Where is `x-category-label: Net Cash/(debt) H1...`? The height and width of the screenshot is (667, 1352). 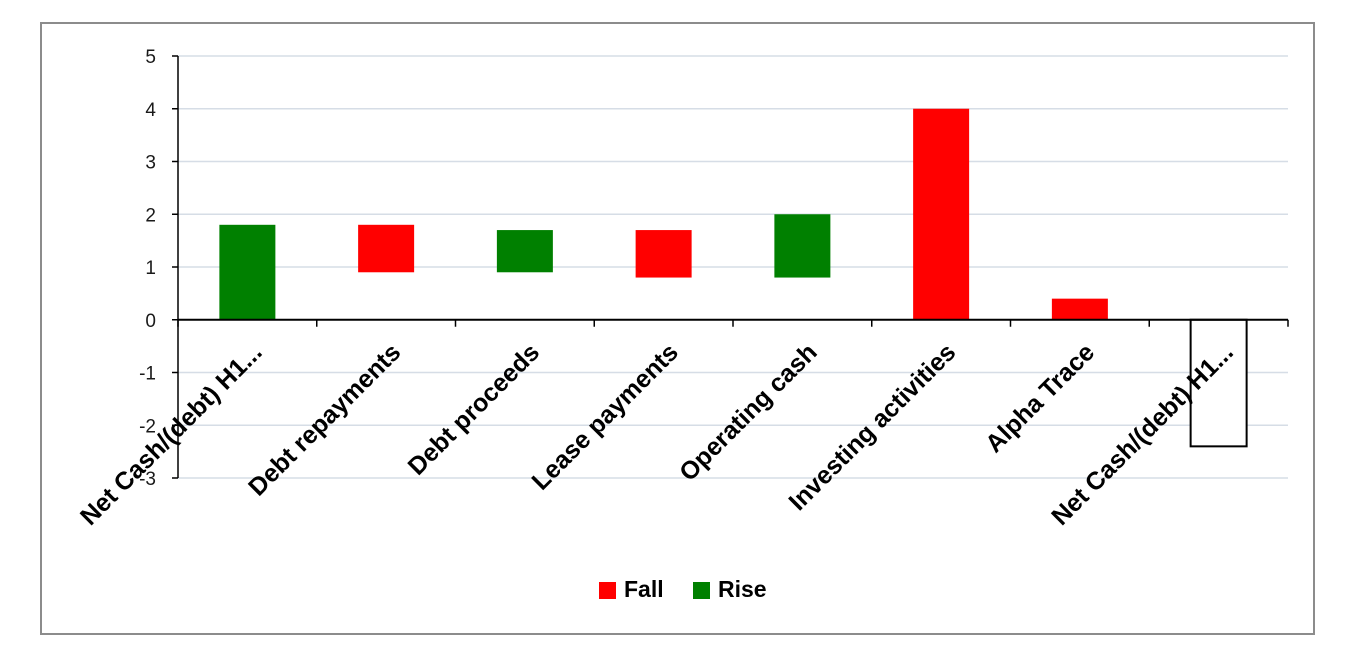
x-category-label: Net Cash/(debt) H1... is located at coordinates (171, 434).